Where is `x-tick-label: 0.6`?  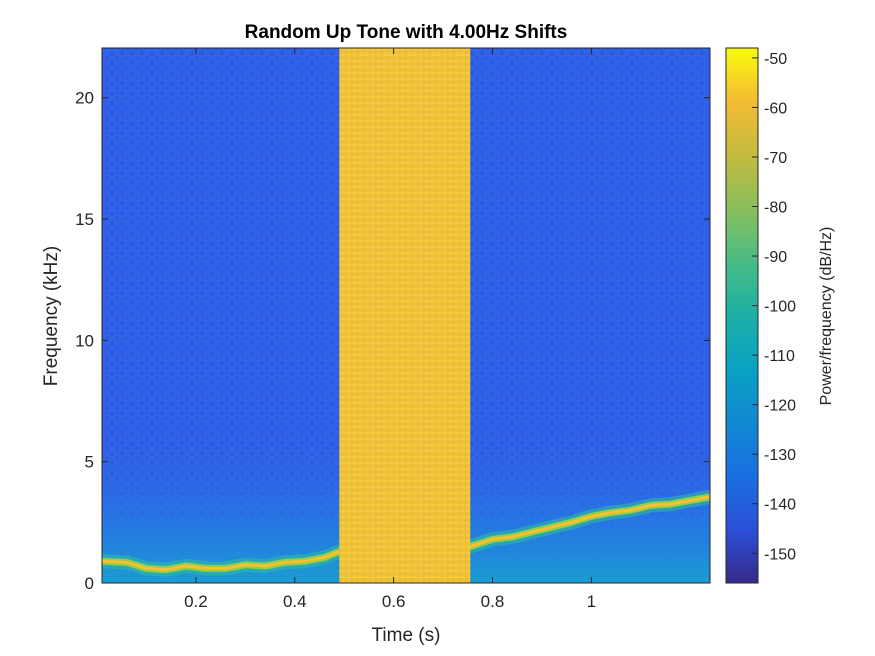 x-tick-label: 0.6 is located at coordinates (394, 601).